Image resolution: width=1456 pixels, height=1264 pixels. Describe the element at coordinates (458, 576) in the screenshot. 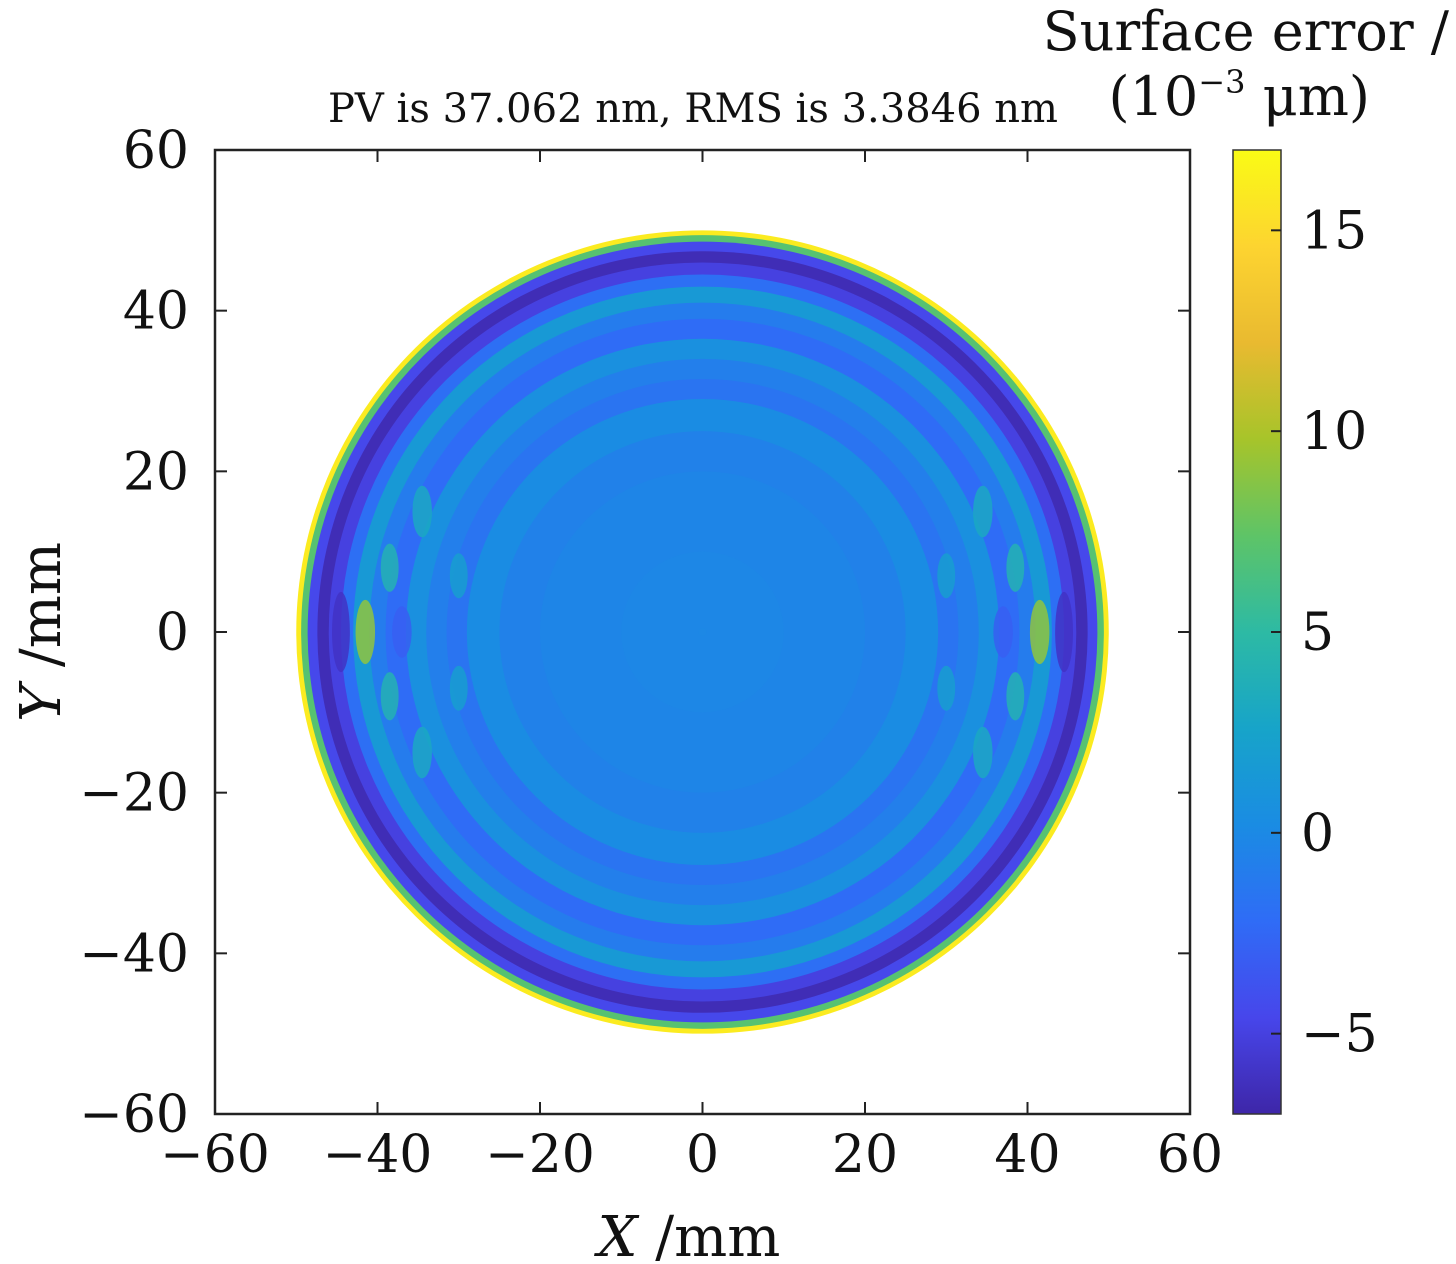

I see `surface-lobe-7-left` at that location.